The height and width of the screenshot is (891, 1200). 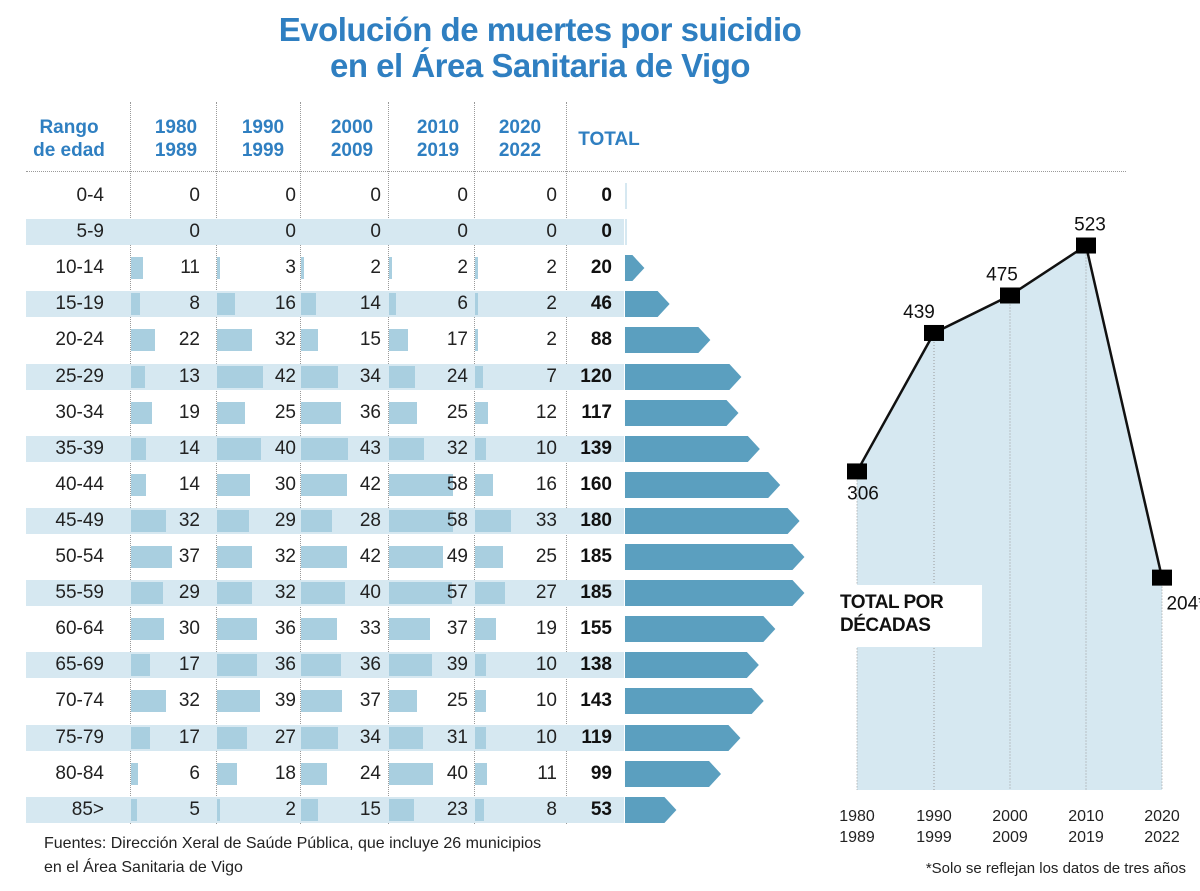 I want to click on header-age-line-1: Rango, so click(x=69, y=127).